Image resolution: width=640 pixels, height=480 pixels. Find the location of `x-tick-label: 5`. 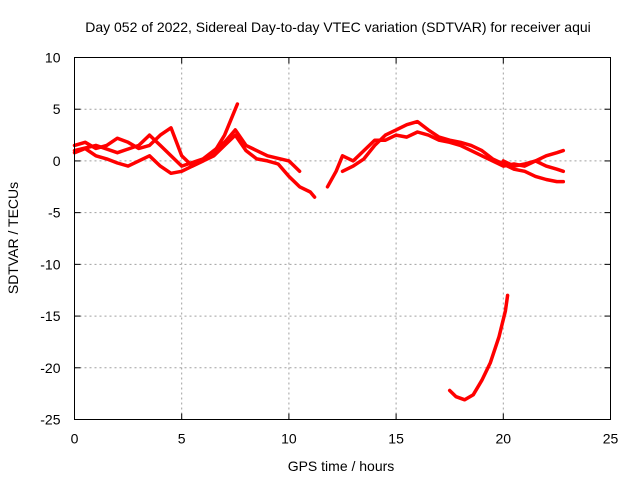

x-tick-label: 5 is located at coordinates (182, 439).